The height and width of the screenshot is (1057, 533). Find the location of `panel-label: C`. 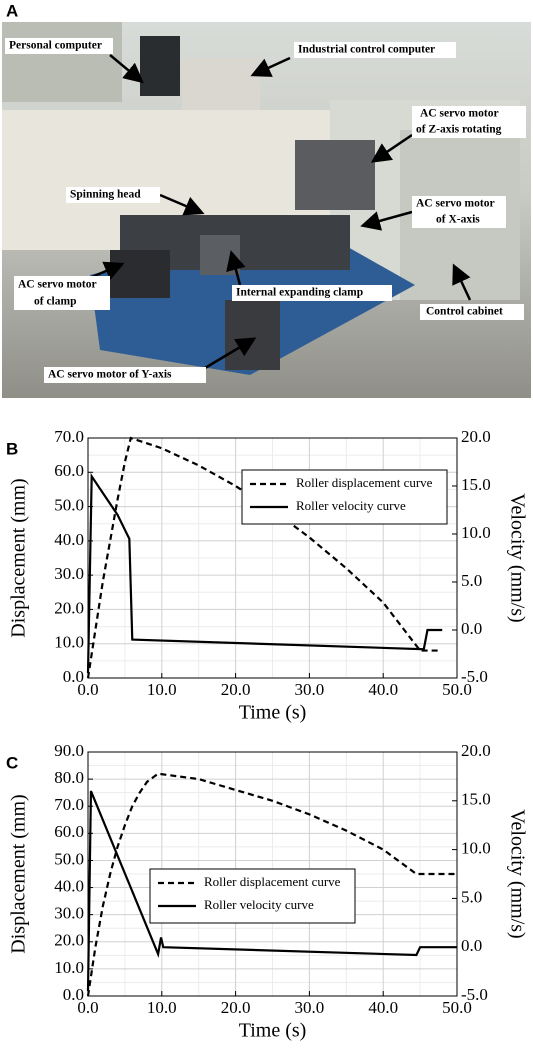

panel-label: C is located at coordinates (12, 762).